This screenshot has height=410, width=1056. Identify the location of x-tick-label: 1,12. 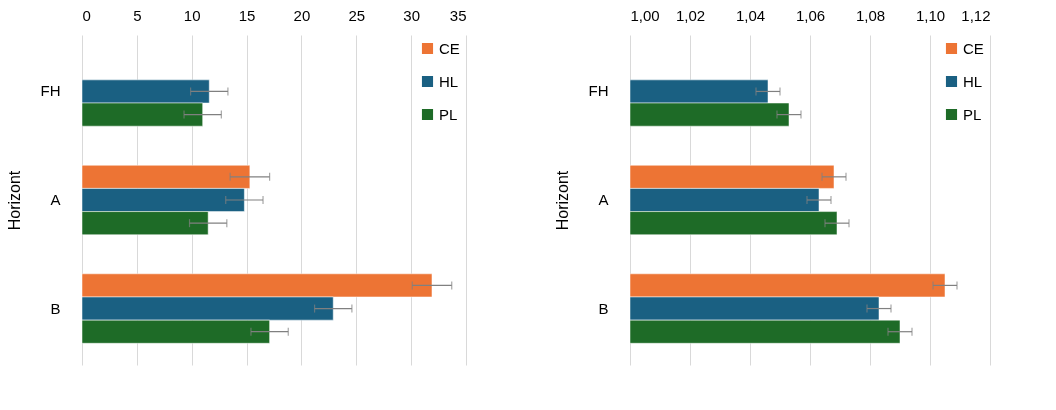
(976, 15).